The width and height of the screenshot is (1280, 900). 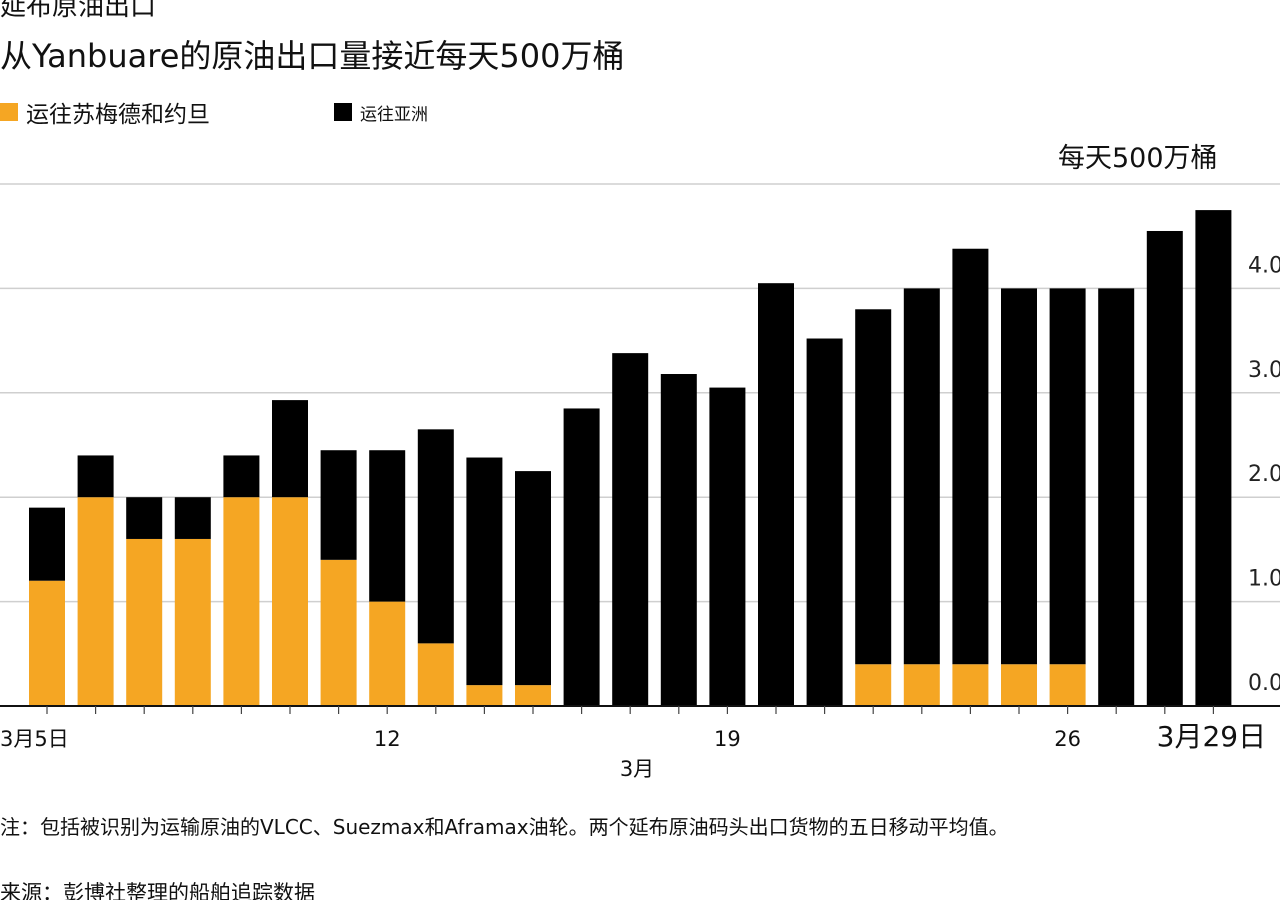 I want to click on legend-label-black: 运往亚洲, so click(x=394, y=114).